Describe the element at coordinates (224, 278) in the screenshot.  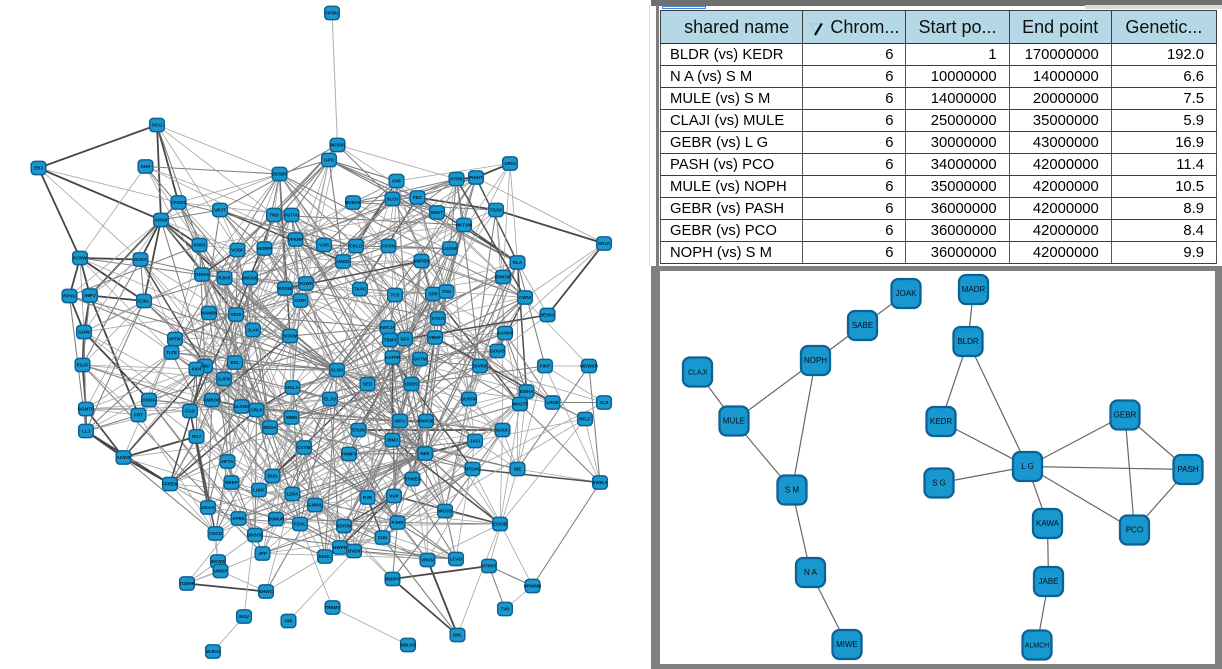
I see `svg-text: RJKR` at that location.